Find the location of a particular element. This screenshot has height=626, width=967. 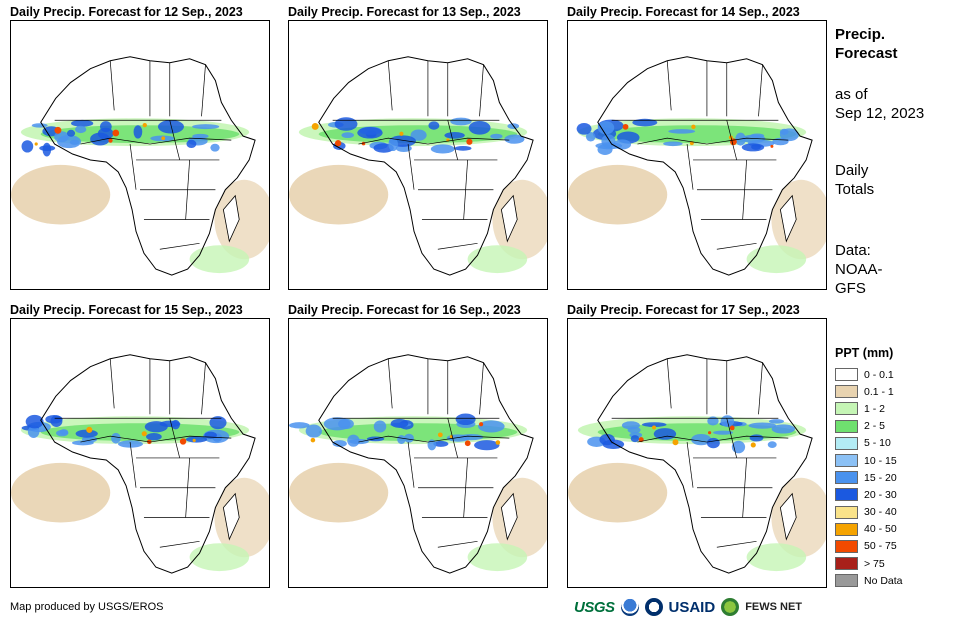

noaa-logo-icon is located at coordinates (629, 607).